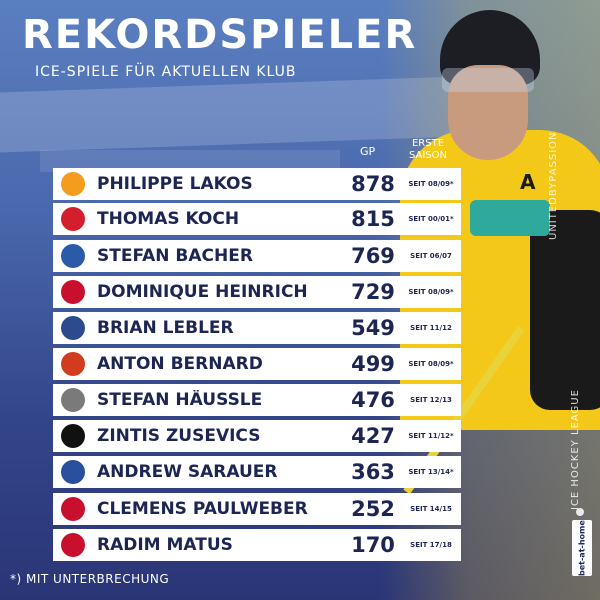 This screenshot has height=600, width=600. Describe the element at coordinates (373, 472) in the screenshot. I see `games-played: 363` at that location.